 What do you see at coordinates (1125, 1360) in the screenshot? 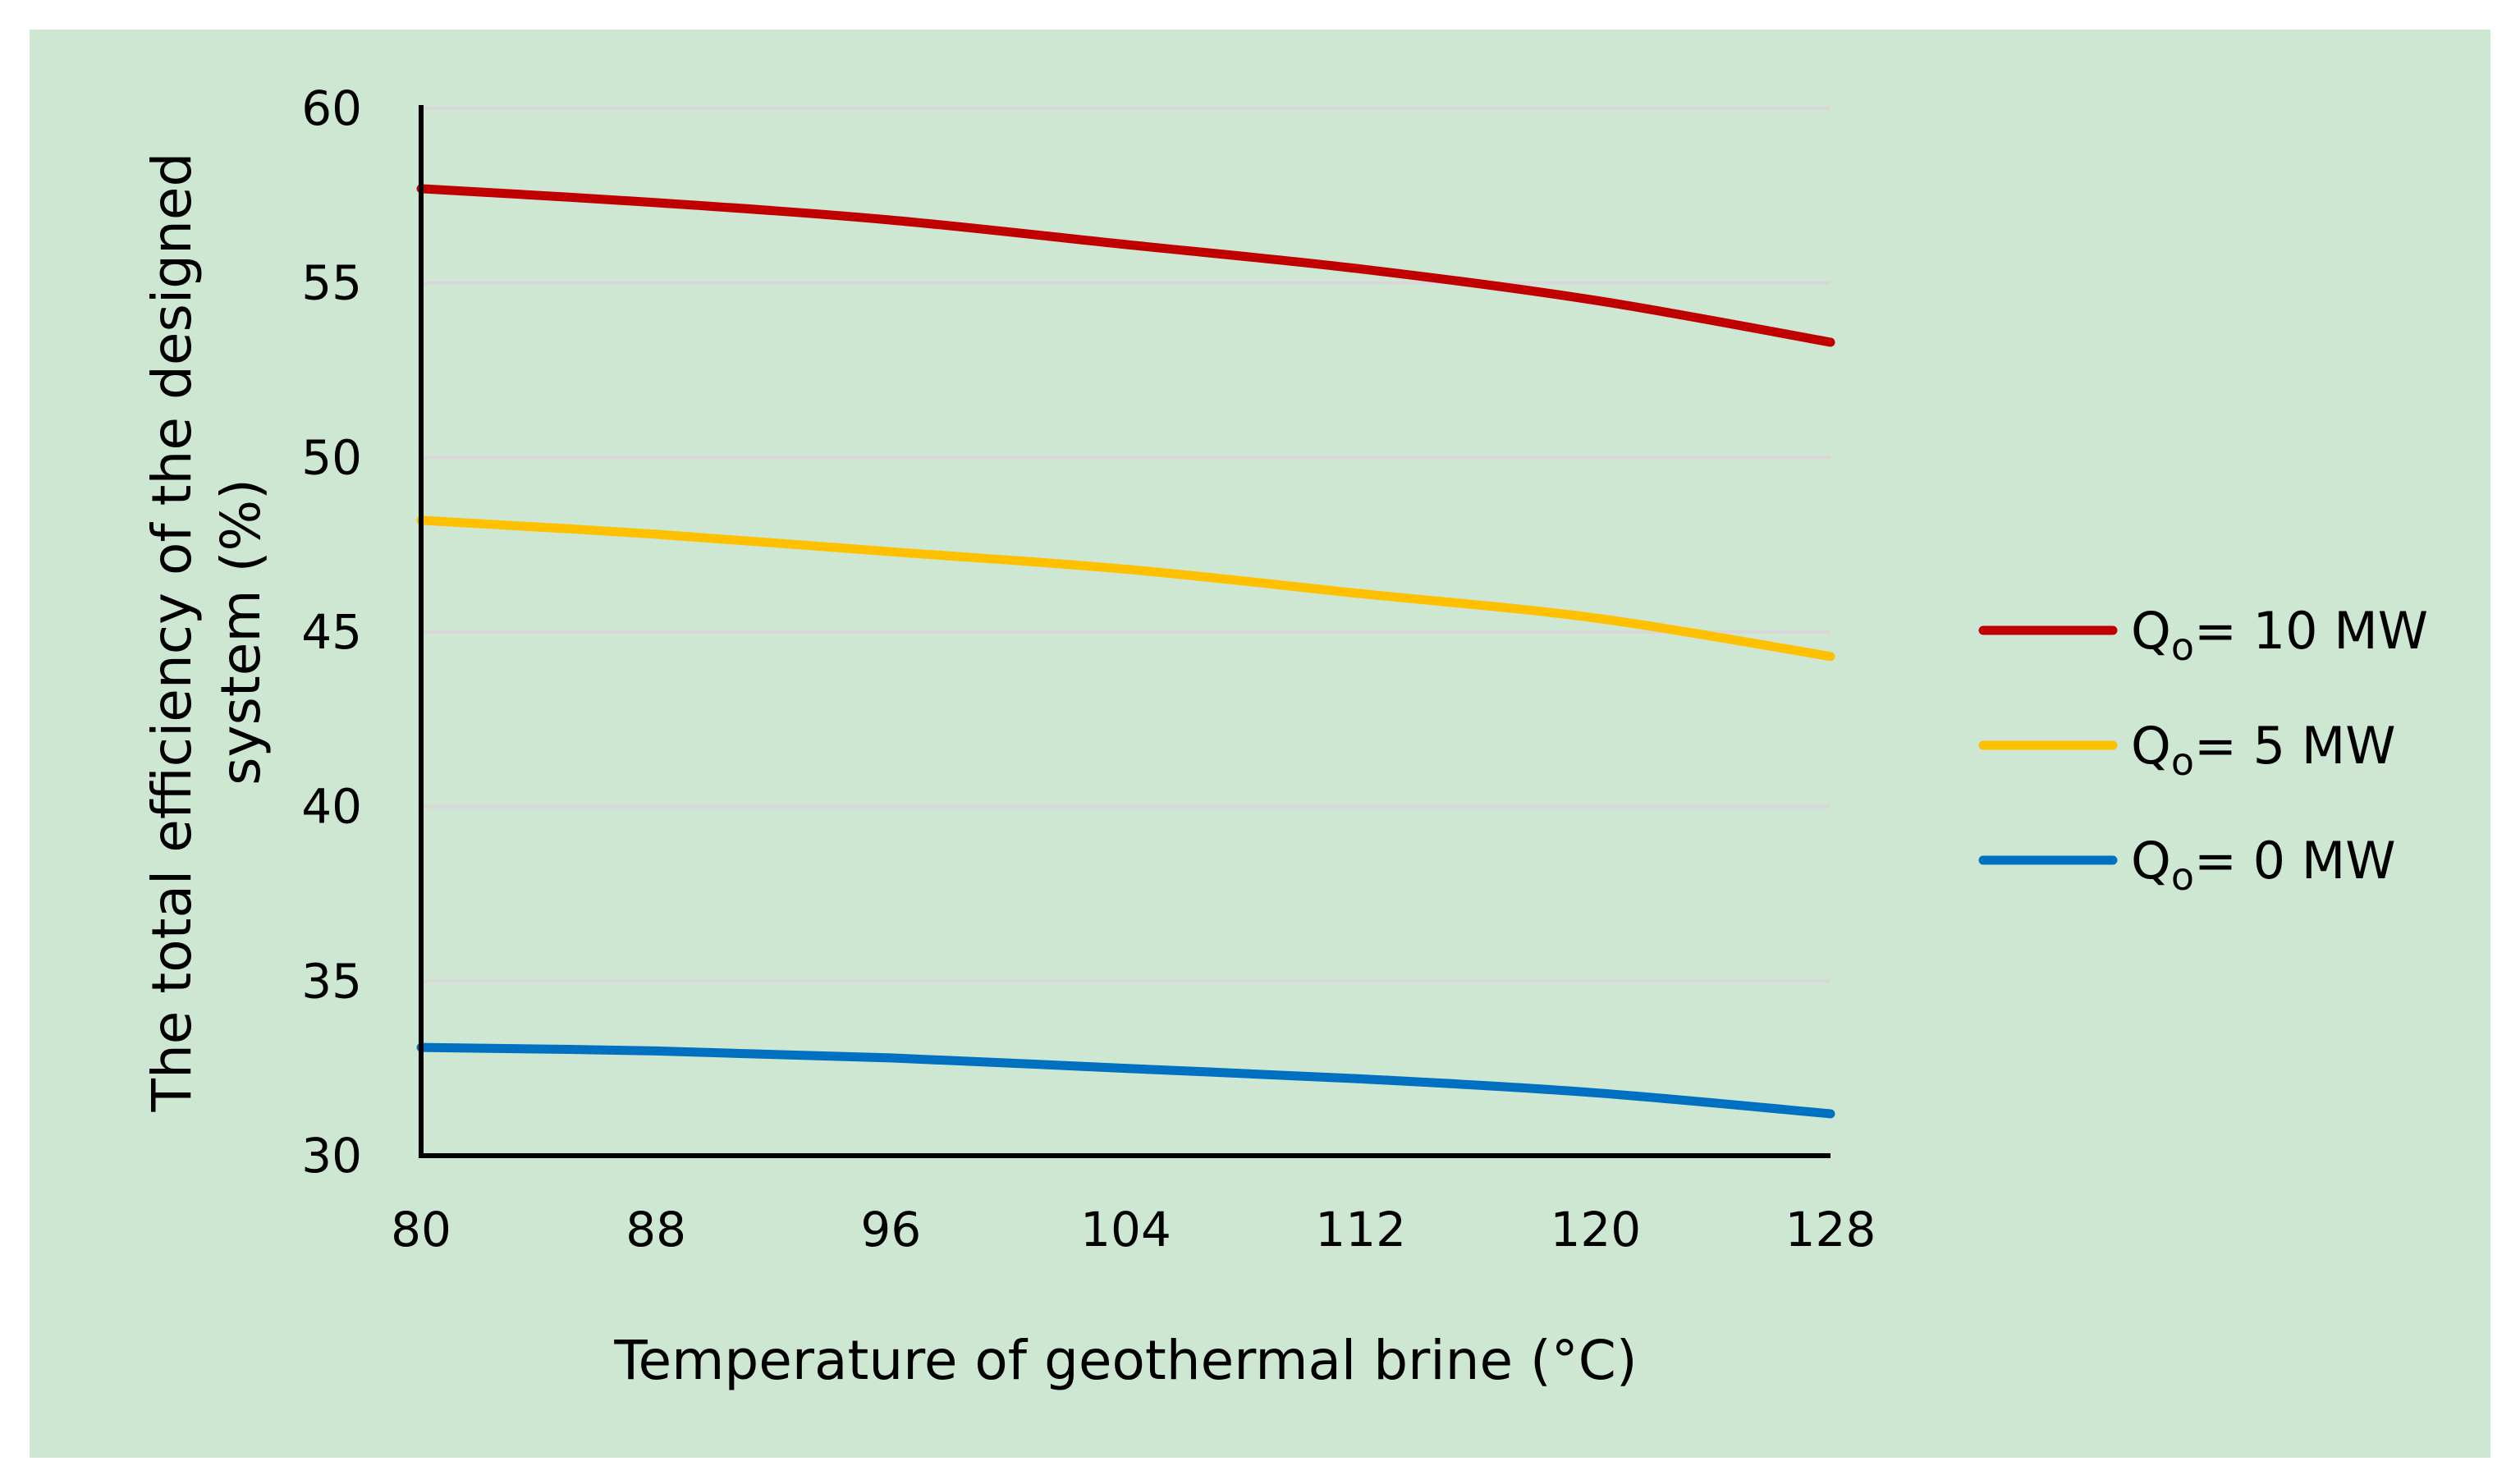
I see `x-axis-title: Temperature of geothermal brine (°C)` at bounding box center [1125, 1360].